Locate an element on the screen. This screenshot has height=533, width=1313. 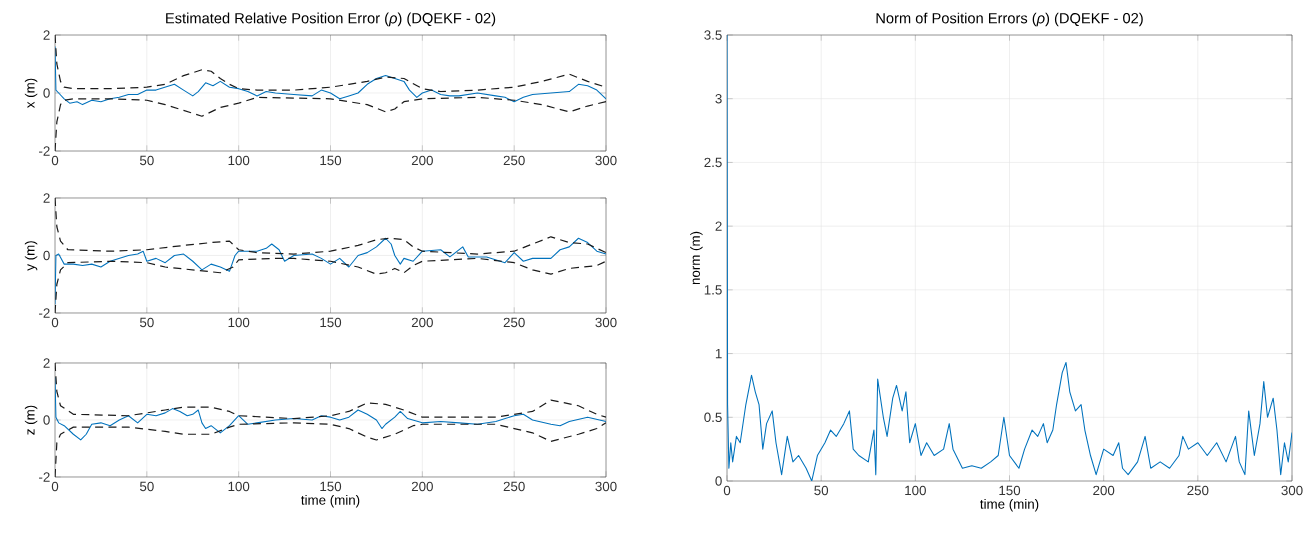
y-tick-label: 3 is located at coordinates (718, 99).